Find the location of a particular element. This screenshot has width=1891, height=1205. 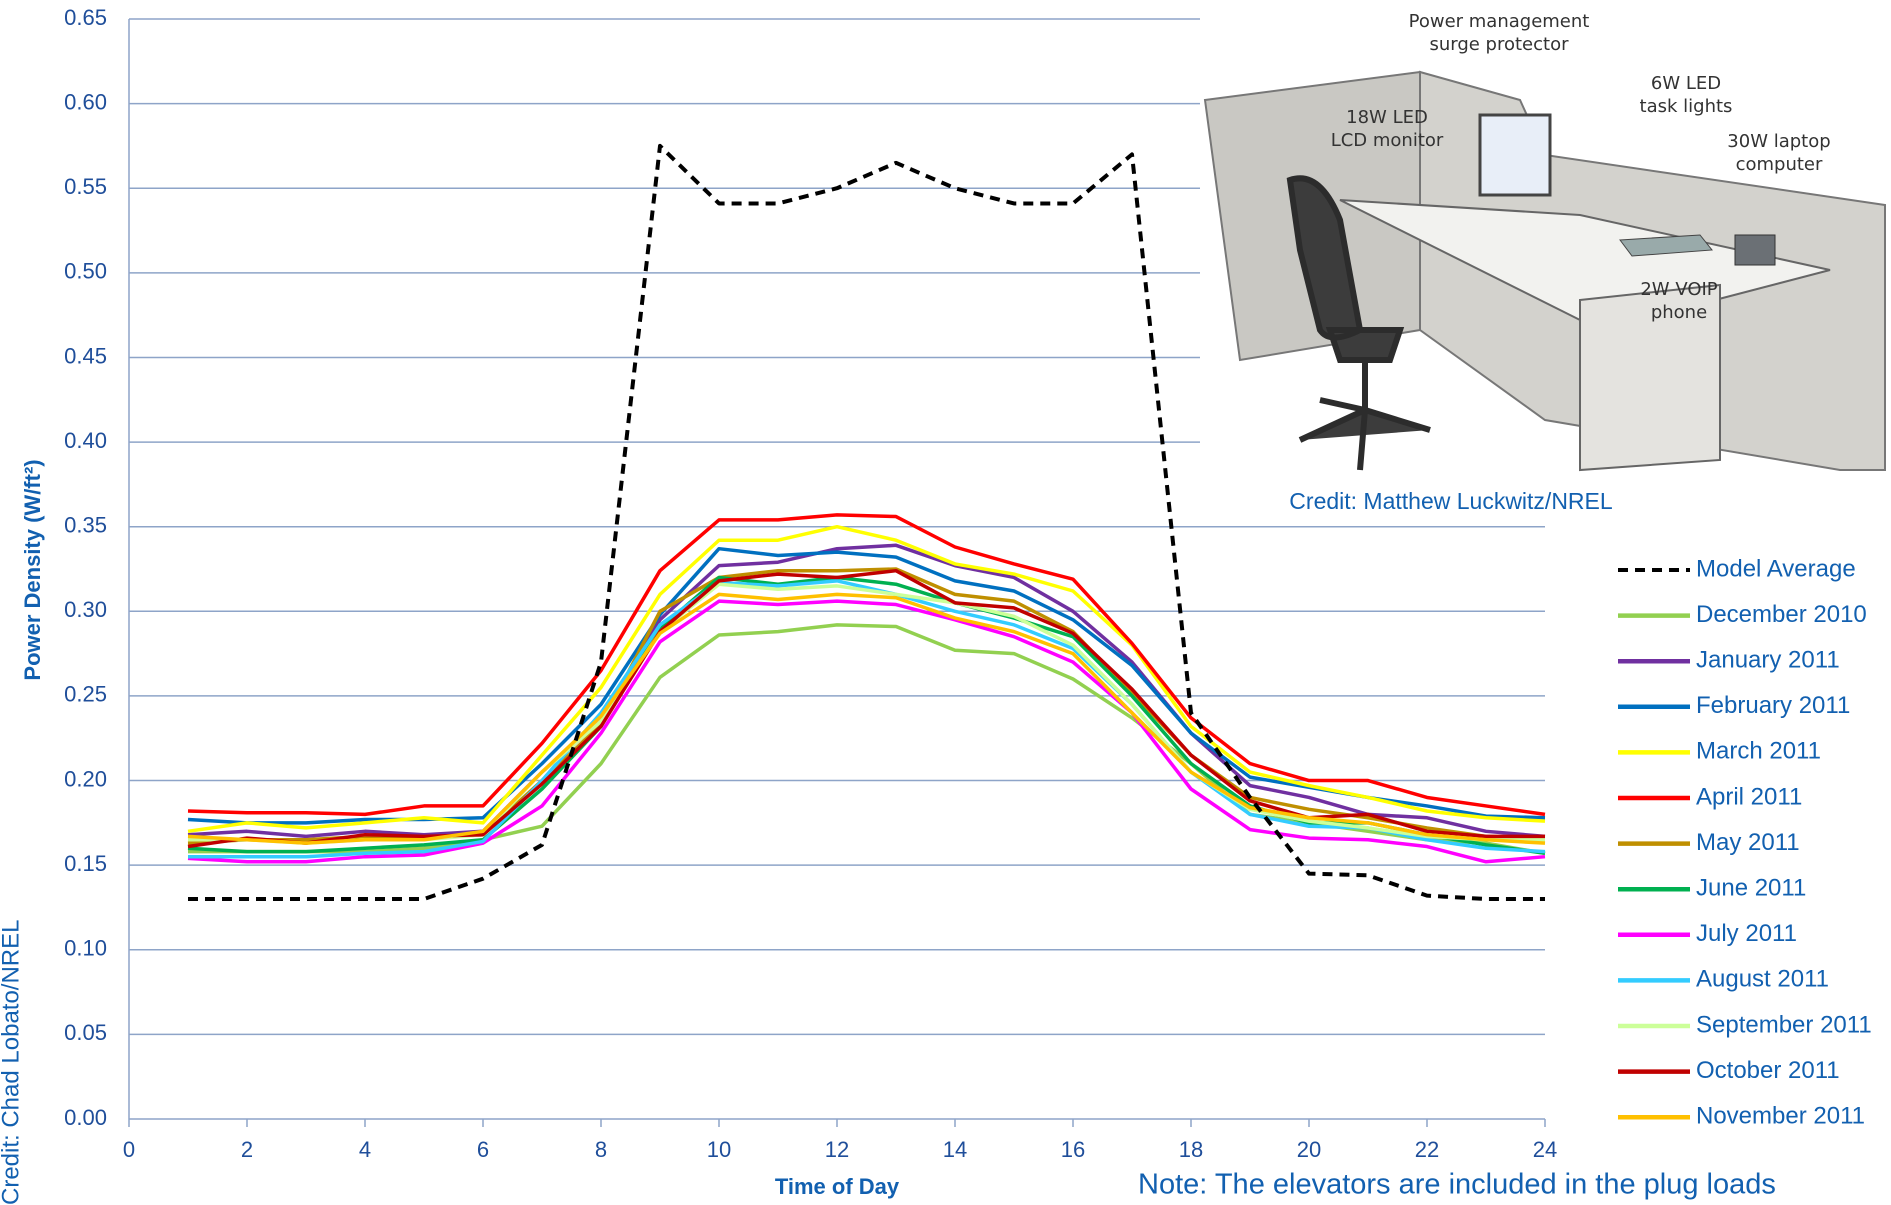

y-tick-label: 0.55 is located at coordinates (85, 186).